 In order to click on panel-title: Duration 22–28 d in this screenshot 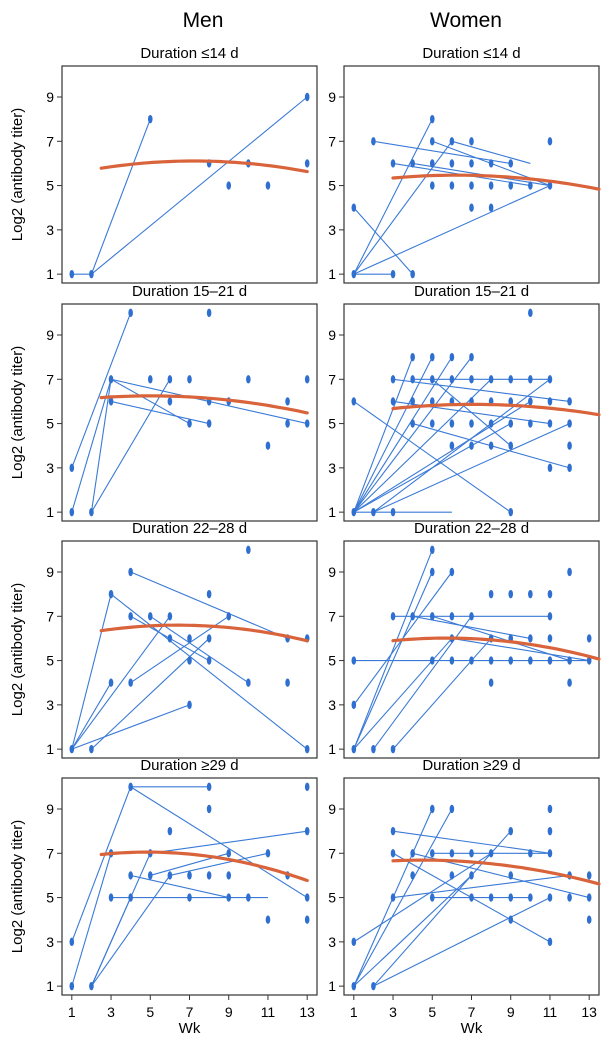, I will do `click(471, 528)`.